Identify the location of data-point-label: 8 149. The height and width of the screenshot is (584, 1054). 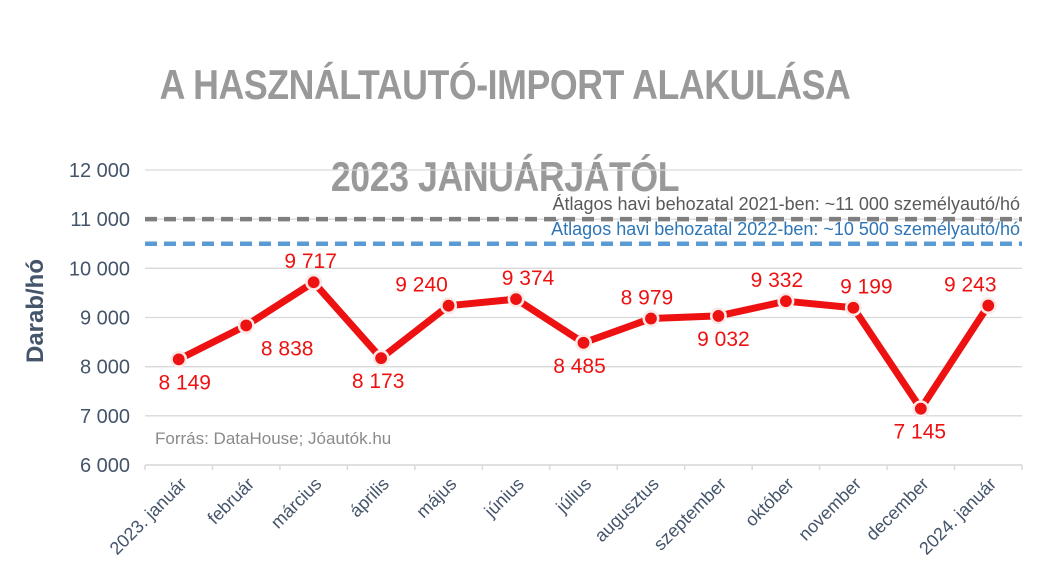
(184, 382).